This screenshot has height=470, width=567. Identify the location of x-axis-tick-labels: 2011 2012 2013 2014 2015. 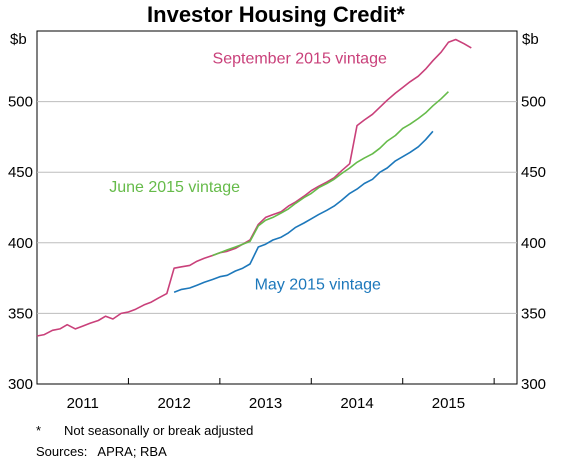
(266, 403).